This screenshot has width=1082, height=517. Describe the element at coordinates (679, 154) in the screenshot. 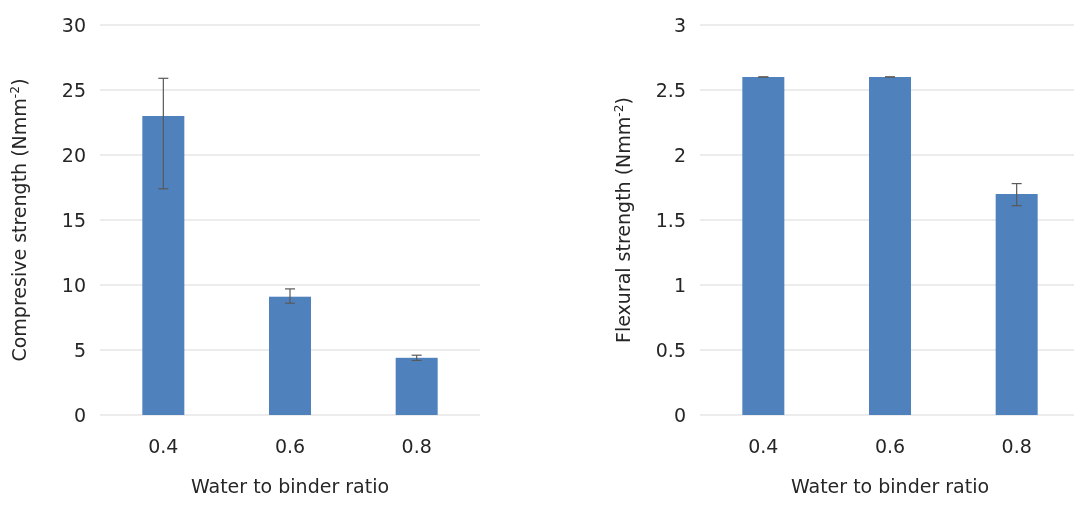

I see `y-tick-label: 2` at that location.